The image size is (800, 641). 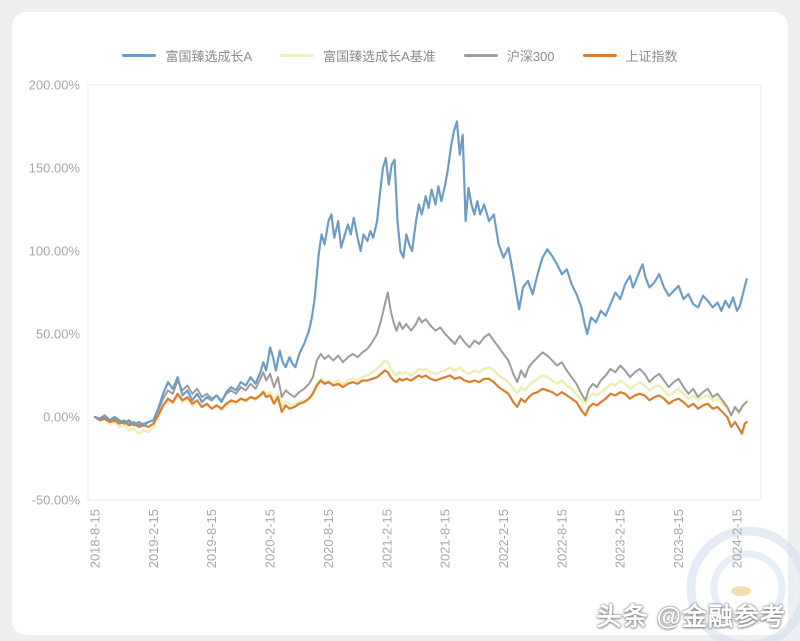 I want to click on legend-swatch-benchmark-line-icon, so click(x=297, y=55).